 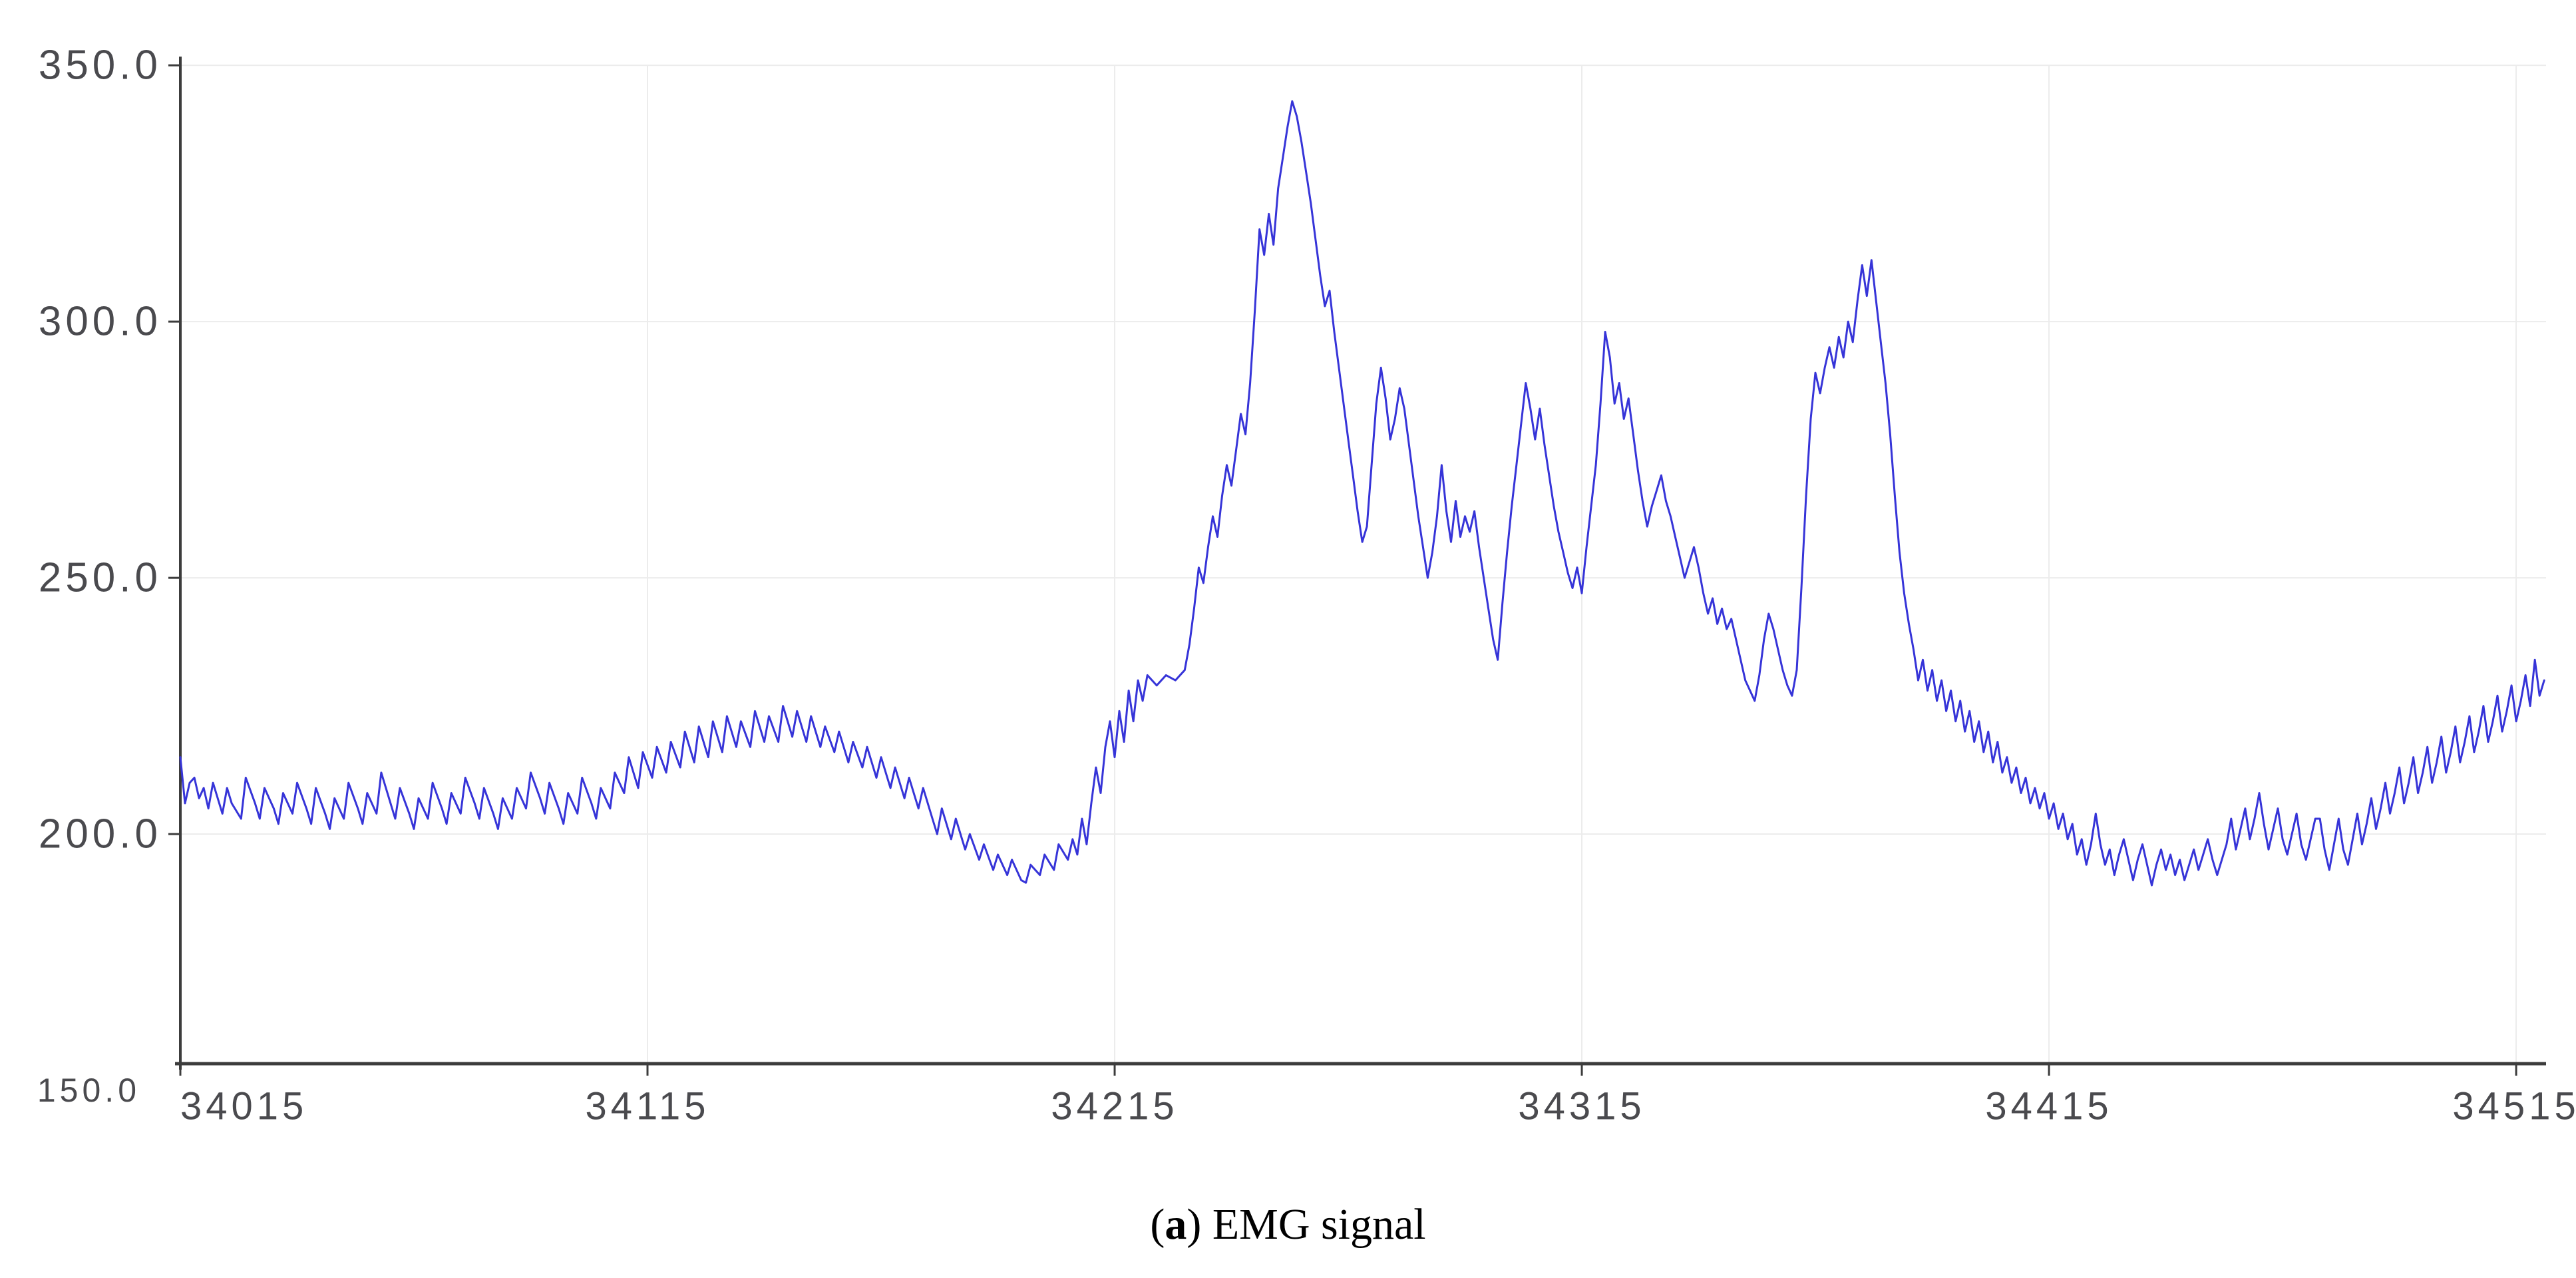 What do you see at coordinates (1306, 1224) in the screenshot?
I see `caption-text: ) EMG signal` at bounding box center [1306, 1224].